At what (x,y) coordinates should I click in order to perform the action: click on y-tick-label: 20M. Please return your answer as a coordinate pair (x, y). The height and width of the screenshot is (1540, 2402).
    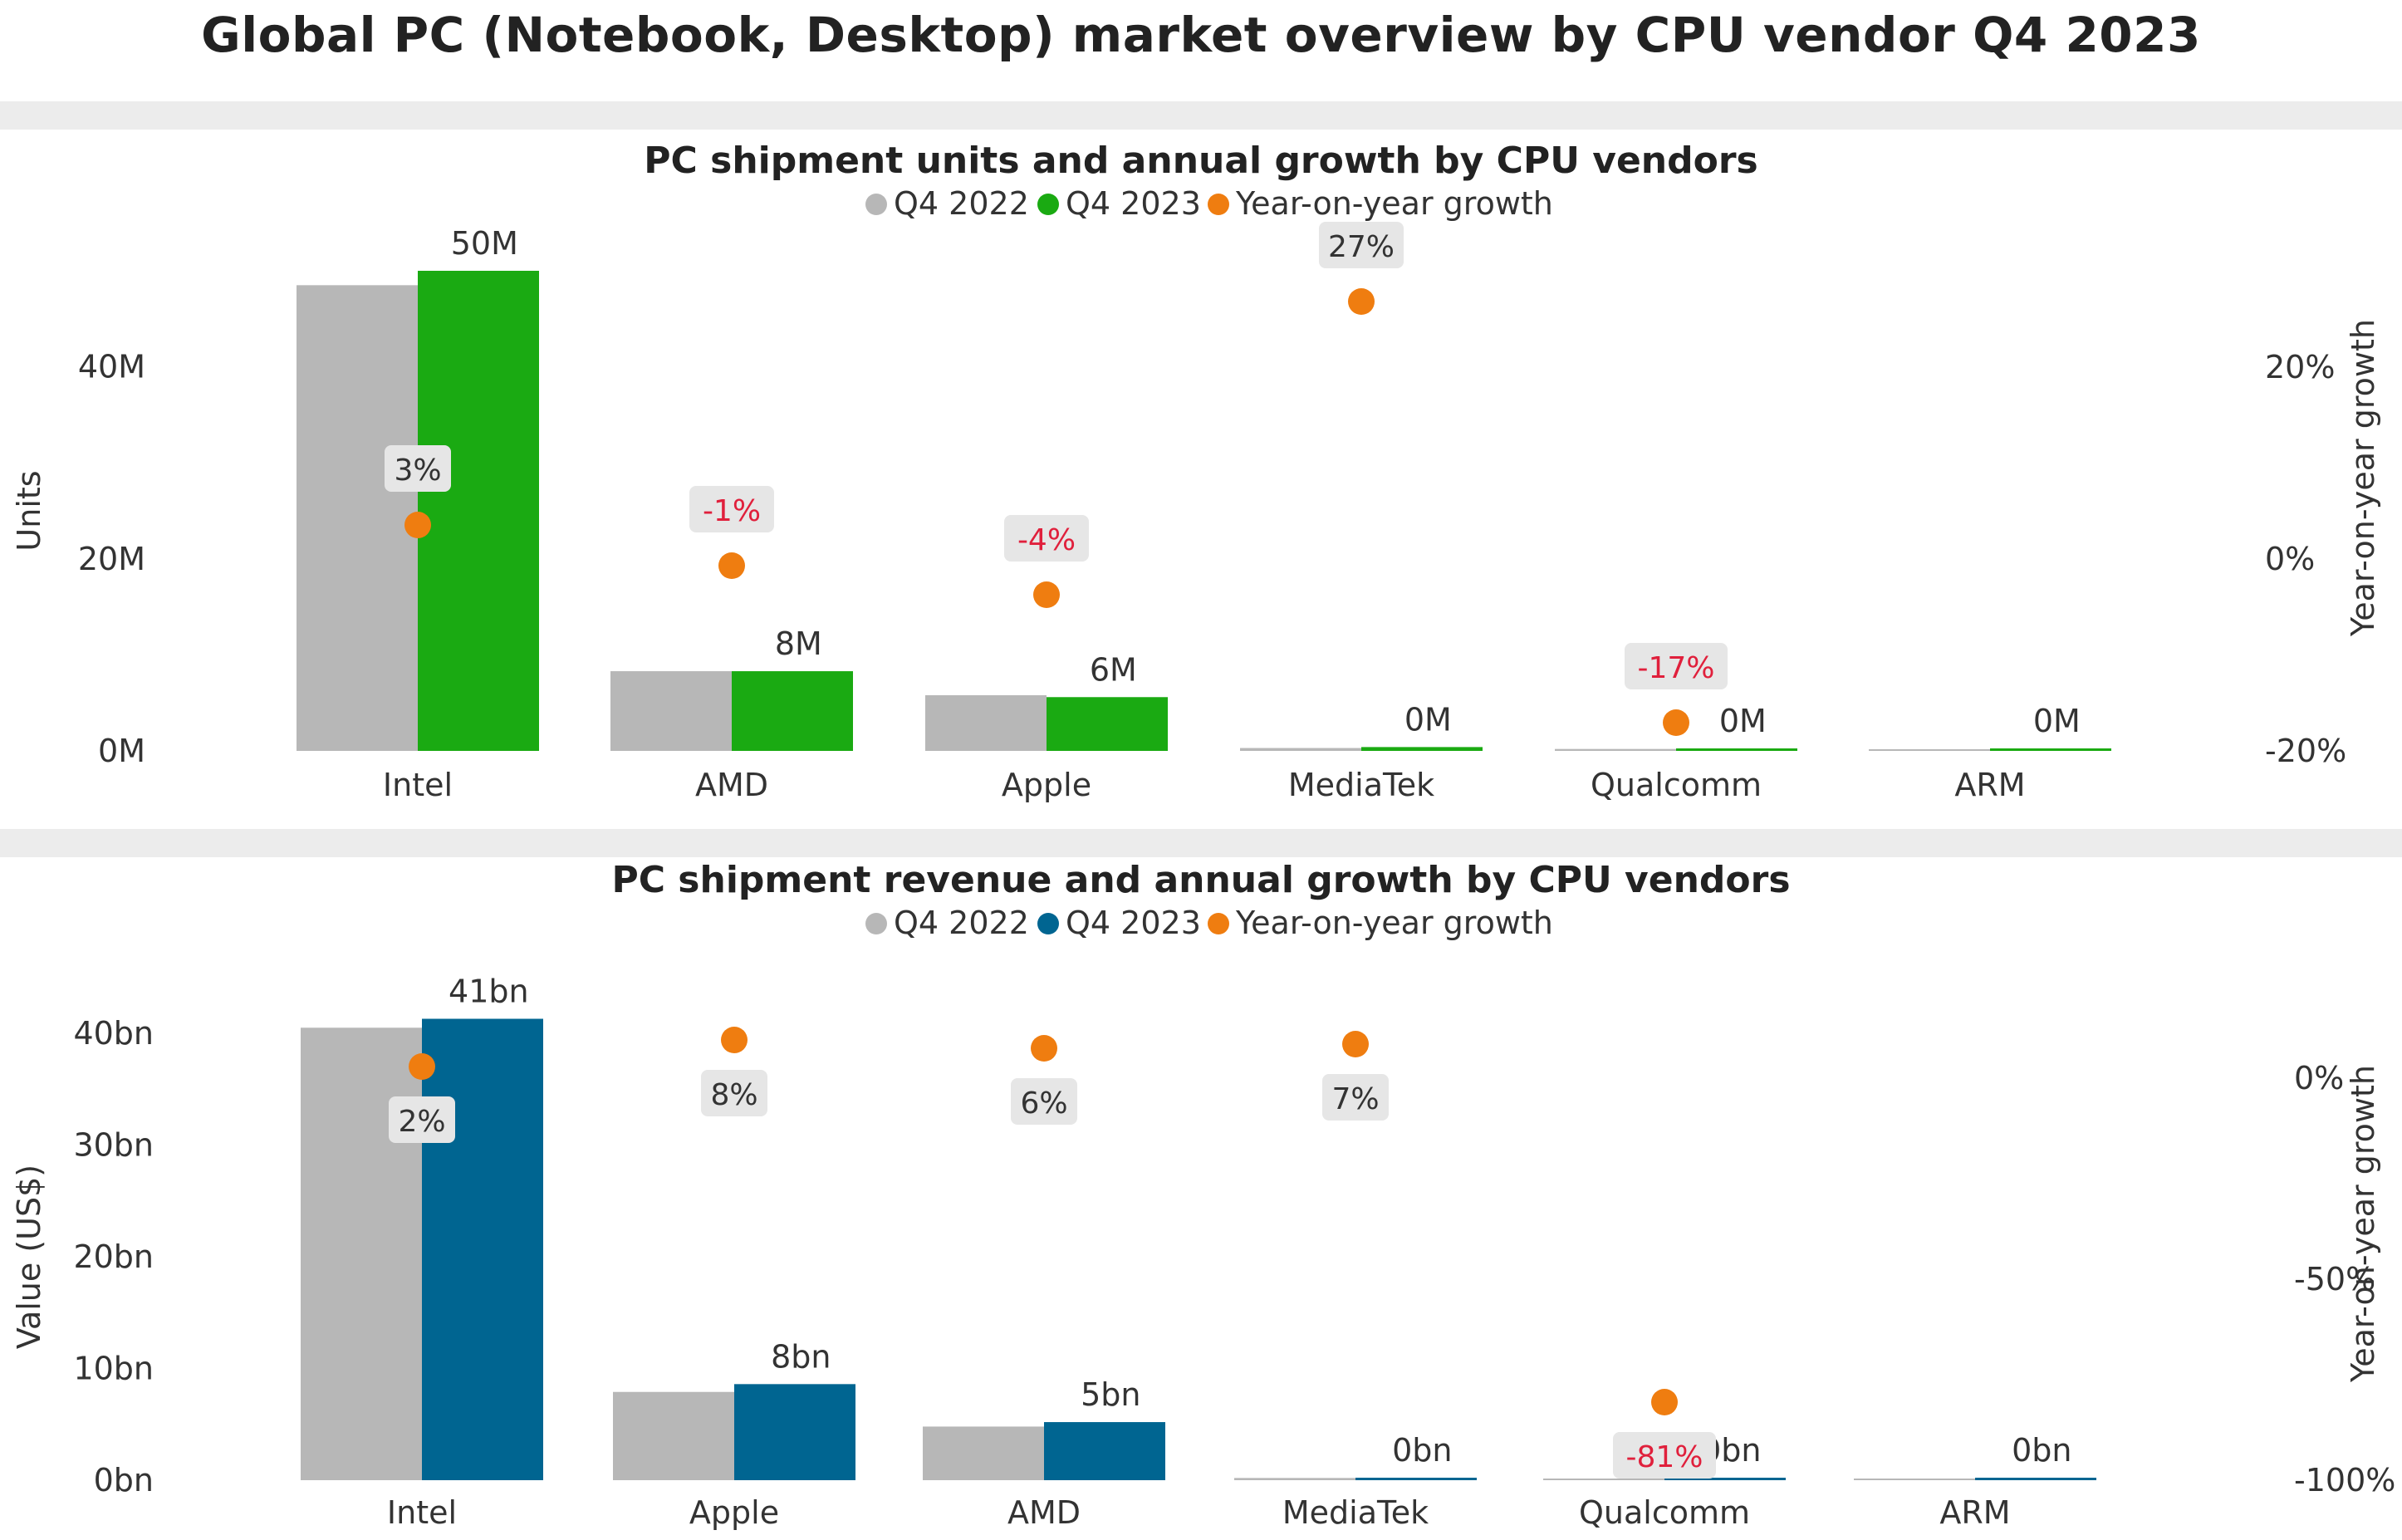
    Looking at the image, I should click on (111, 559).